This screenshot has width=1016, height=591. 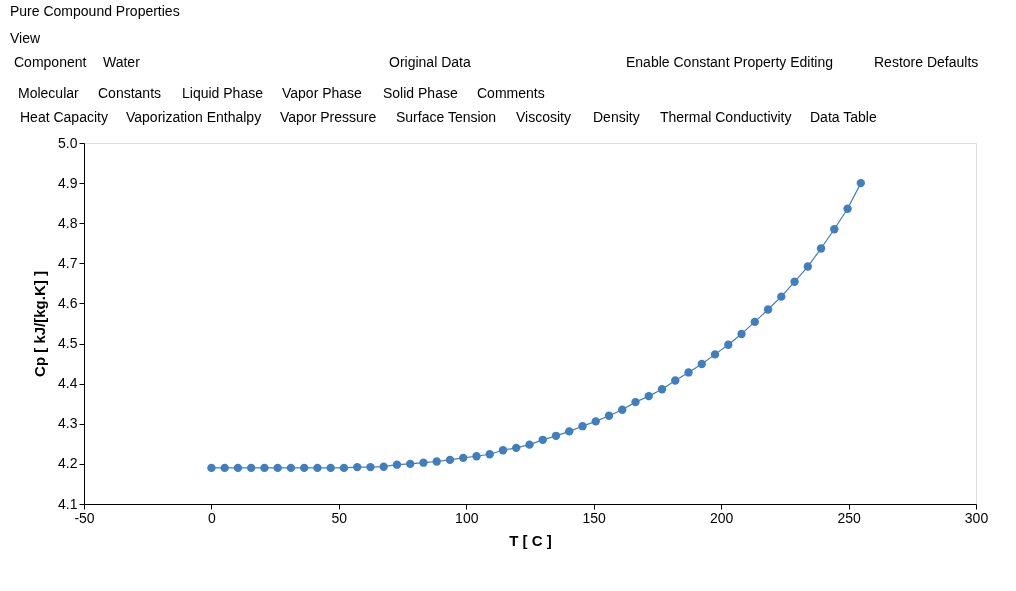 I want to click on text: Data Table, so click(x=843, y=117).